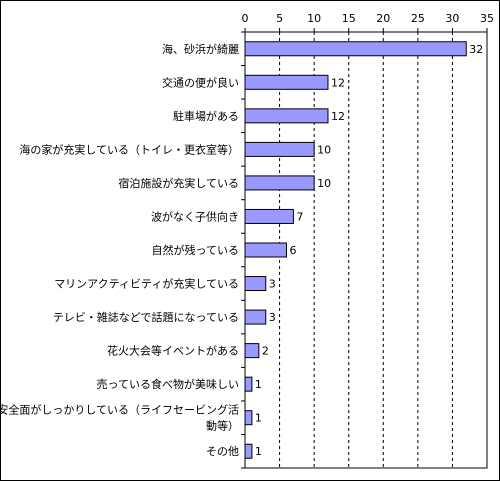  I want to click on category-label: 宿泊施設が充実している, so click(178, 183).